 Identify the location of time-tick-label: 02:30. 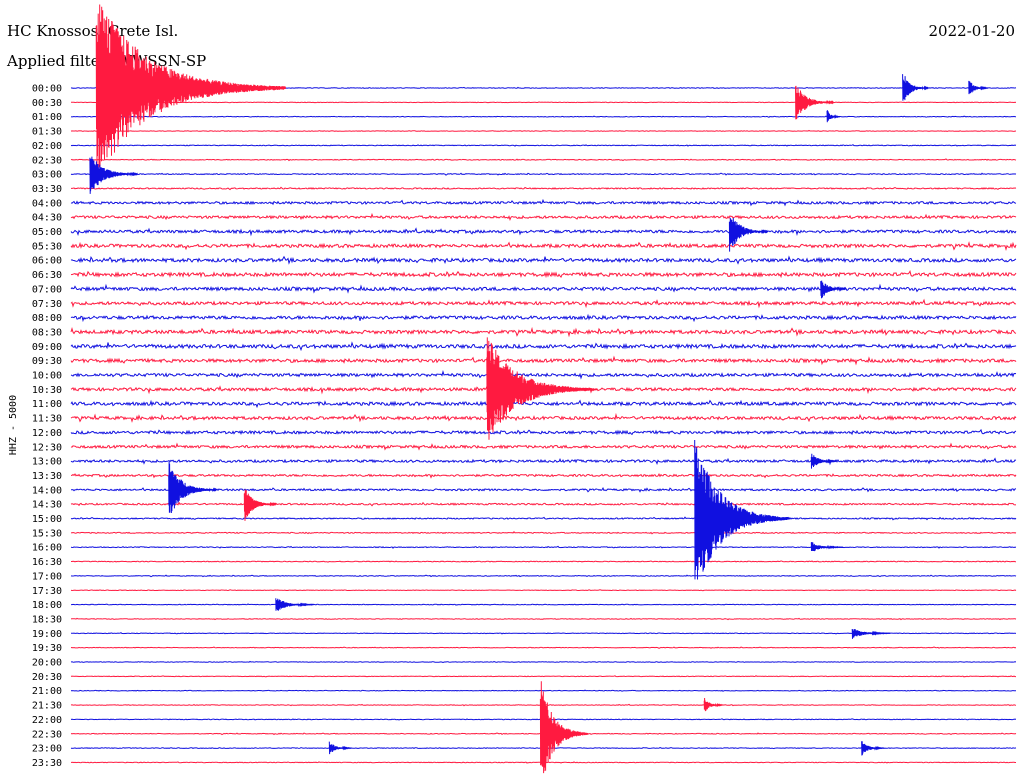
(47, 160).